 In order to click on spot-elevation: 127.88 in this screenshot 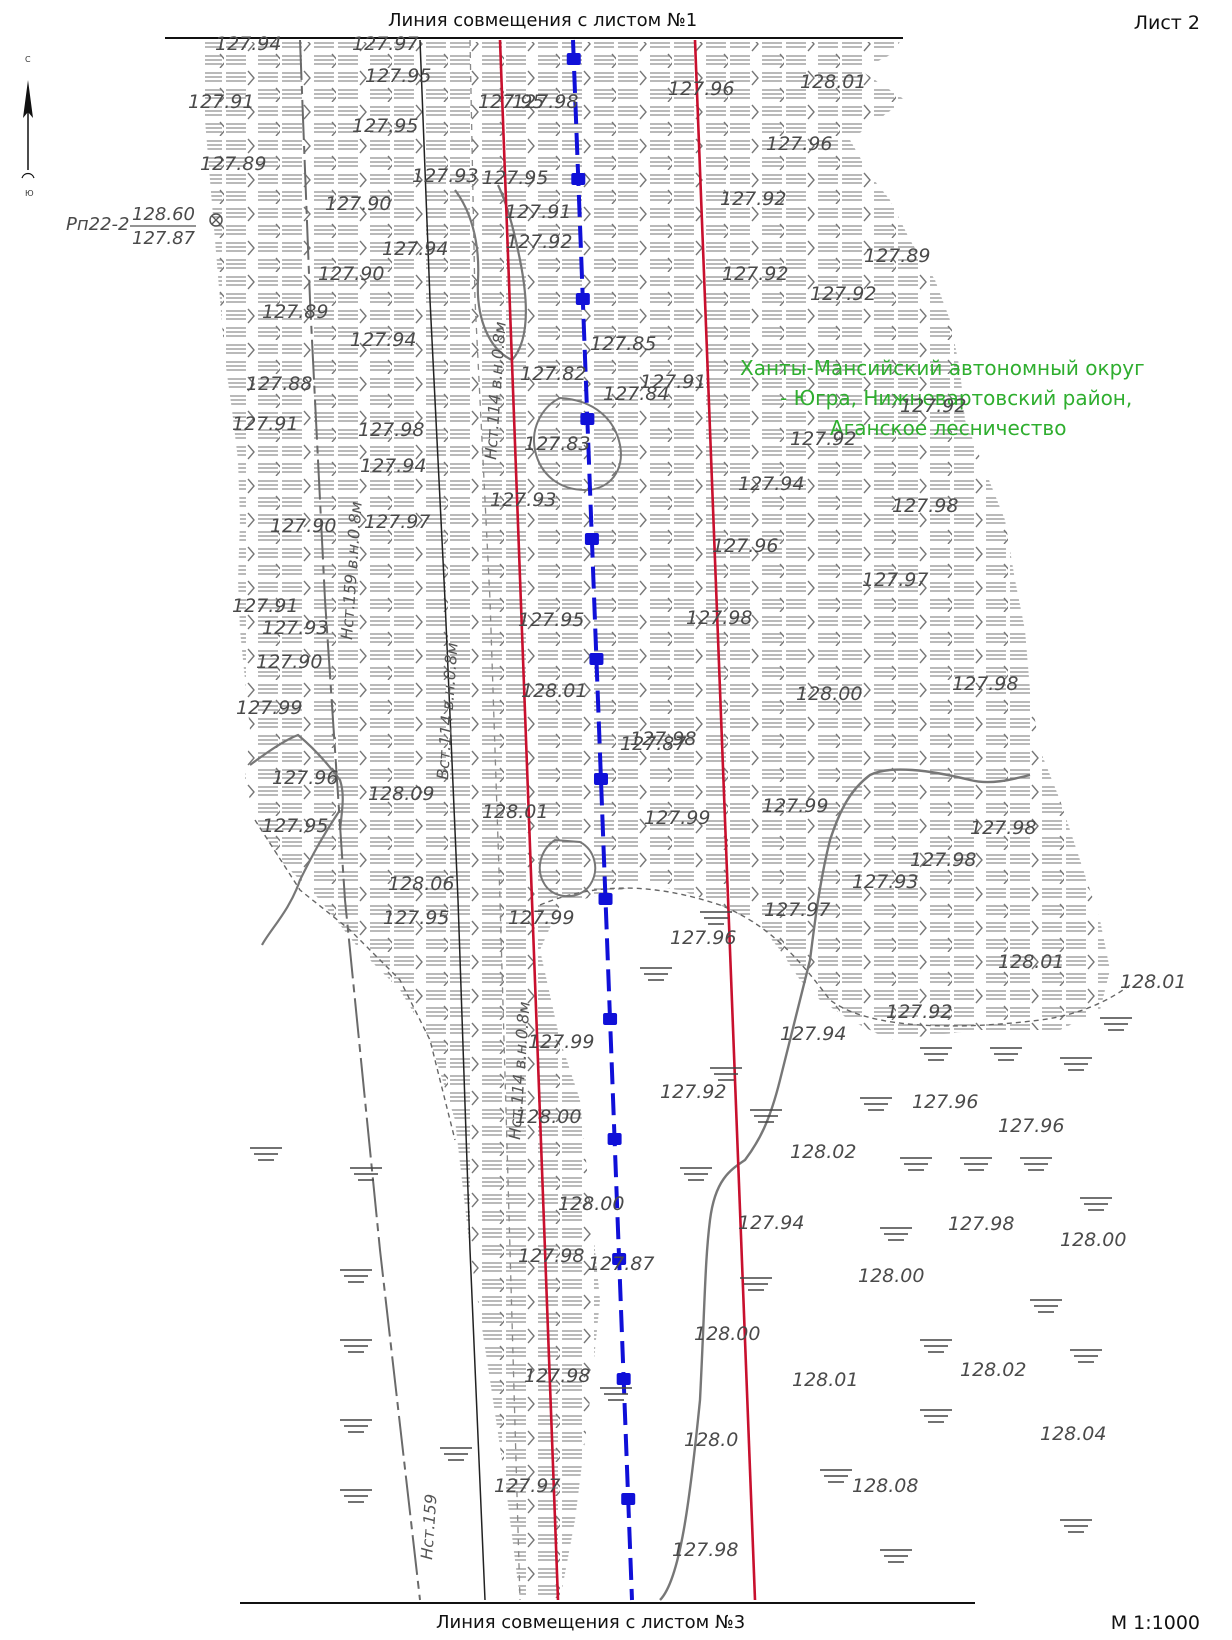, I will do `click(279, 384)`.